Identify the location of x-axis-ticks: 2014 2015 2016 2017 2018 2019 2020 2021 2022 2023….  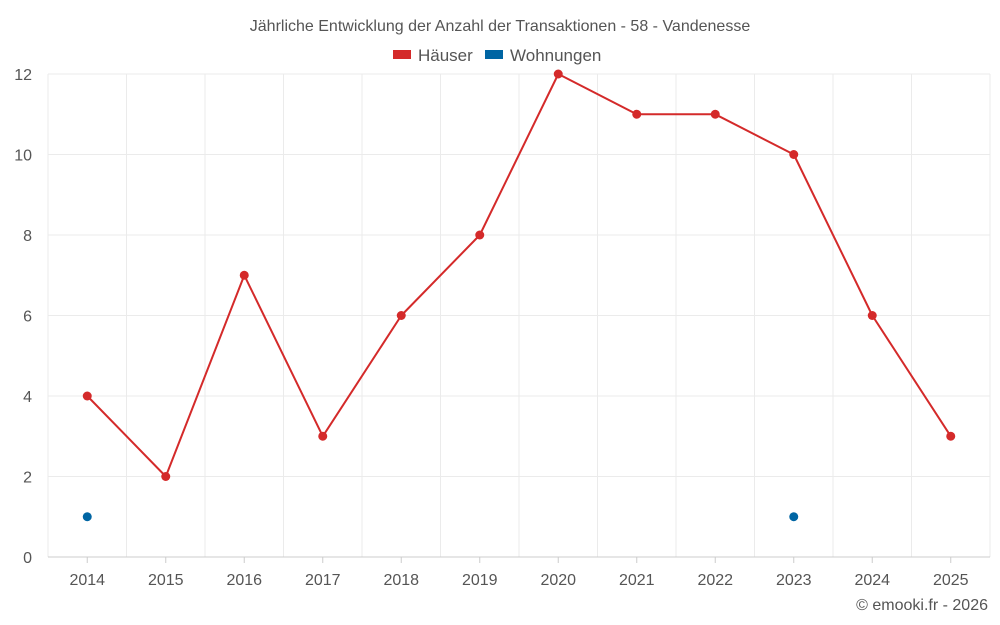
(519, 573).